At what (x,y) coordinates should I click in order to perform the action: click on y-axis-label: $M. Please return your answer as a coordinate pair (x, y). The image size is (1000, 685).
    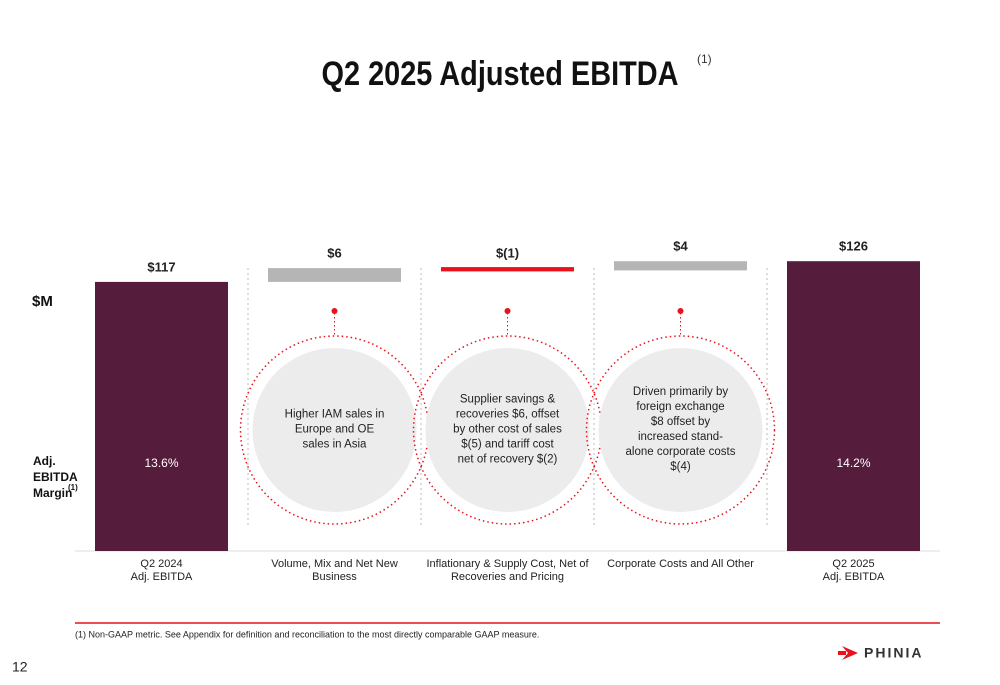
    Looking at the image, I should click on (42, 301).